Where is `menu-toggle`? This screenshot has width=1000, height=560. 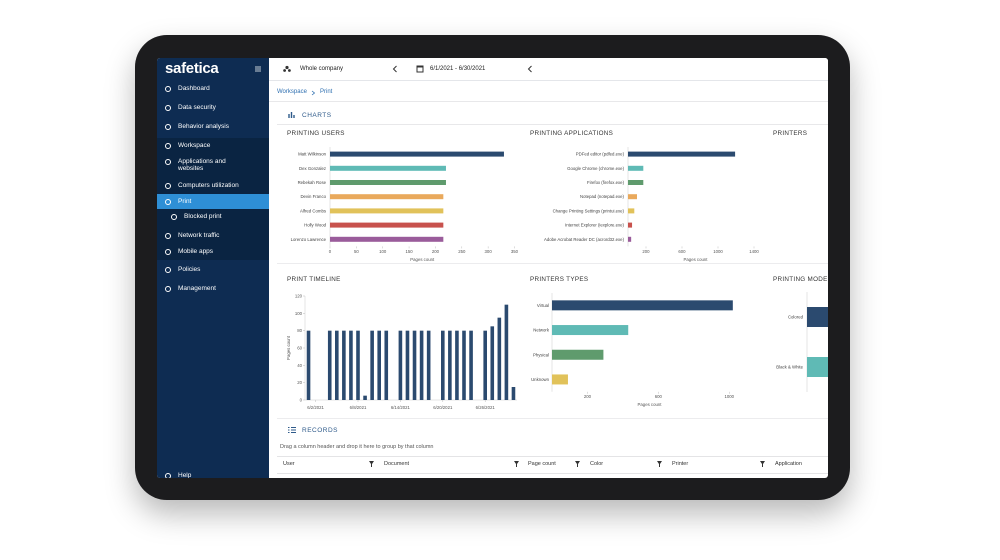
menu-toggle is located at coordinates (258, 69).